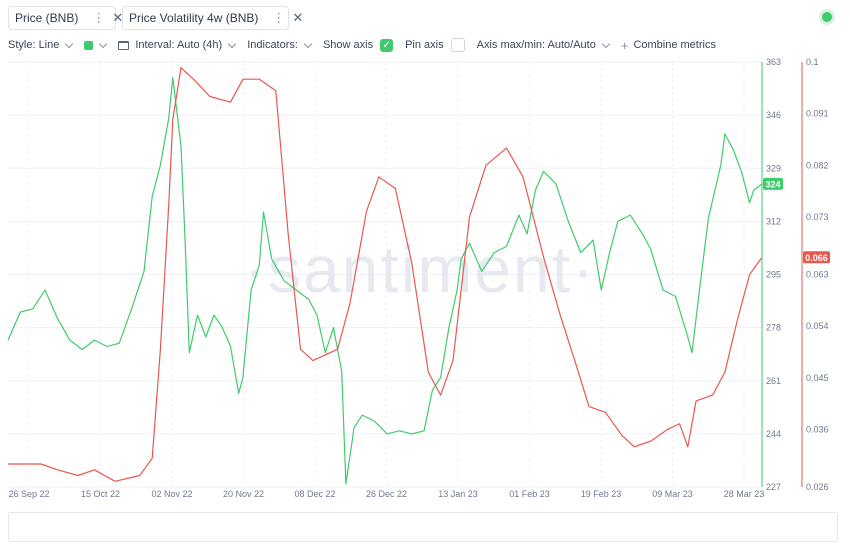 This screenshot has width=850, height=556. Describe the element at coordinates (827, 17) in the screenshot. I see `live-status-icon` at that location.